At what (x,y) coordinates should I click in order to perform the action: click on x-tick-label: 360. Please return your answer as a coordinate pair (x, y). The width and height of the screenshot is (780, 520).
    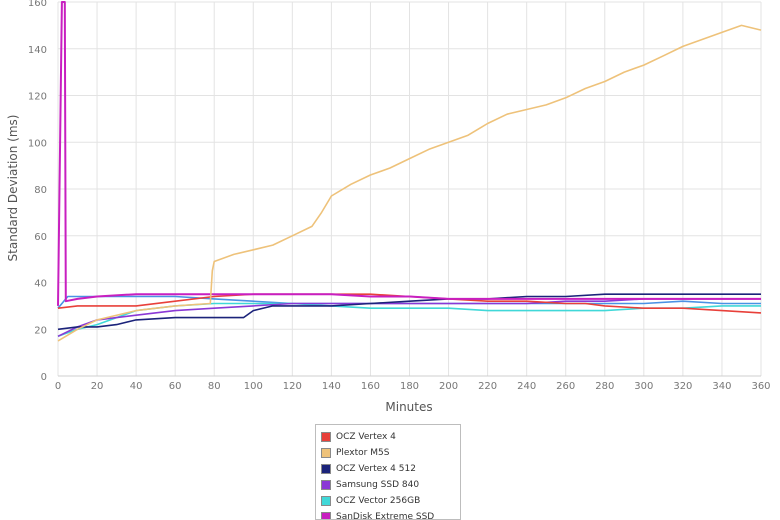
    Looking at the image, I should click on (760, 386).